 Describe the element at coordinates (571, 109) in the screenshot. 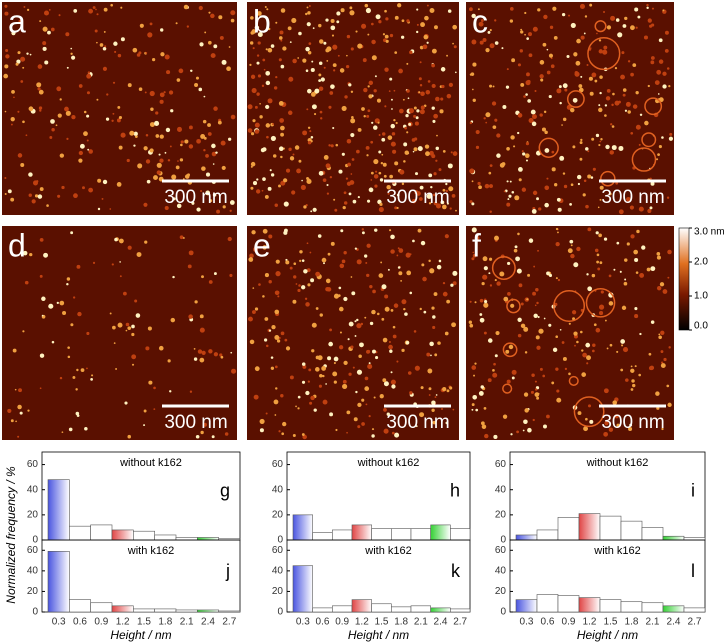

I see `afm-texture` at that location.